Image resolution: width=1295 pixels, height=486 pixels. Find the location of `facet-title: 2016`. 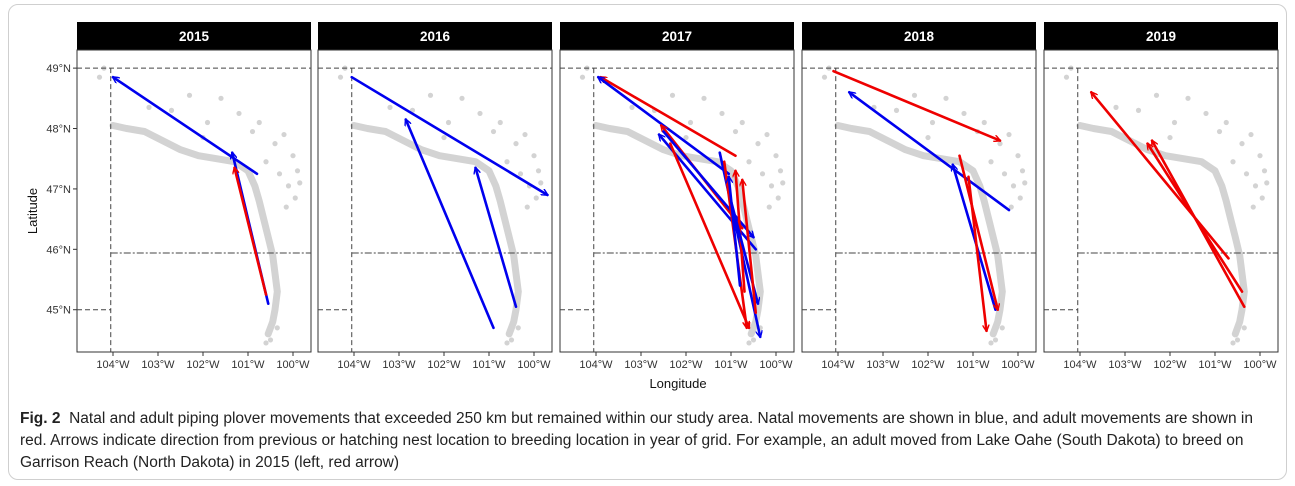

facet-title: 2016 is located at coordinates (435, 36).